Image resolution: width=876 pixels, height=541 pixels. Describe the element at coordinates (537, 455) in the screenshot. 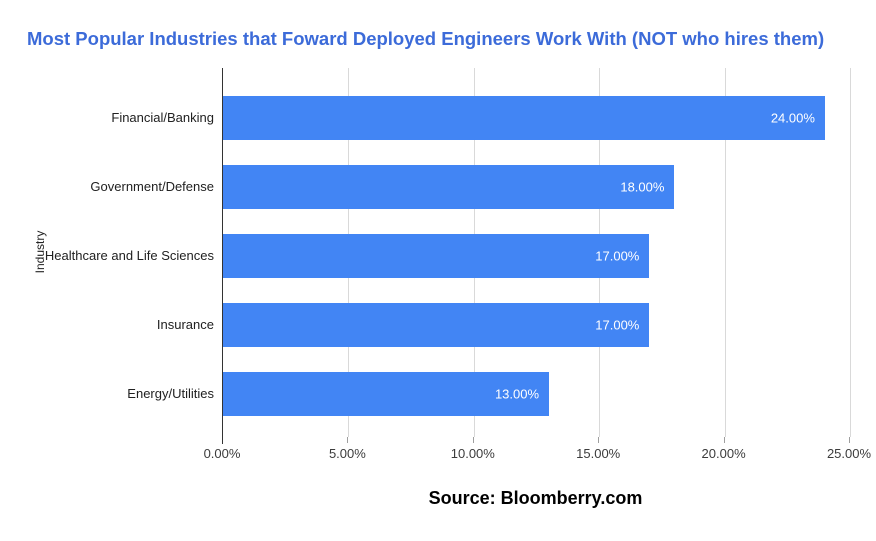

I see `x-axis: 0.00% 5.00% 10.00% 15.00% 20.00% 25.00%` at that location.